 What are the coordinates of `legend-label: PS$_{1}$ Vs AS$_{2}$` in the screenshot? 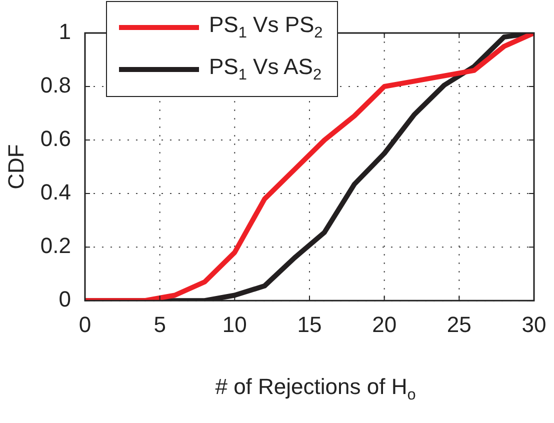 It's located at (265, 69).